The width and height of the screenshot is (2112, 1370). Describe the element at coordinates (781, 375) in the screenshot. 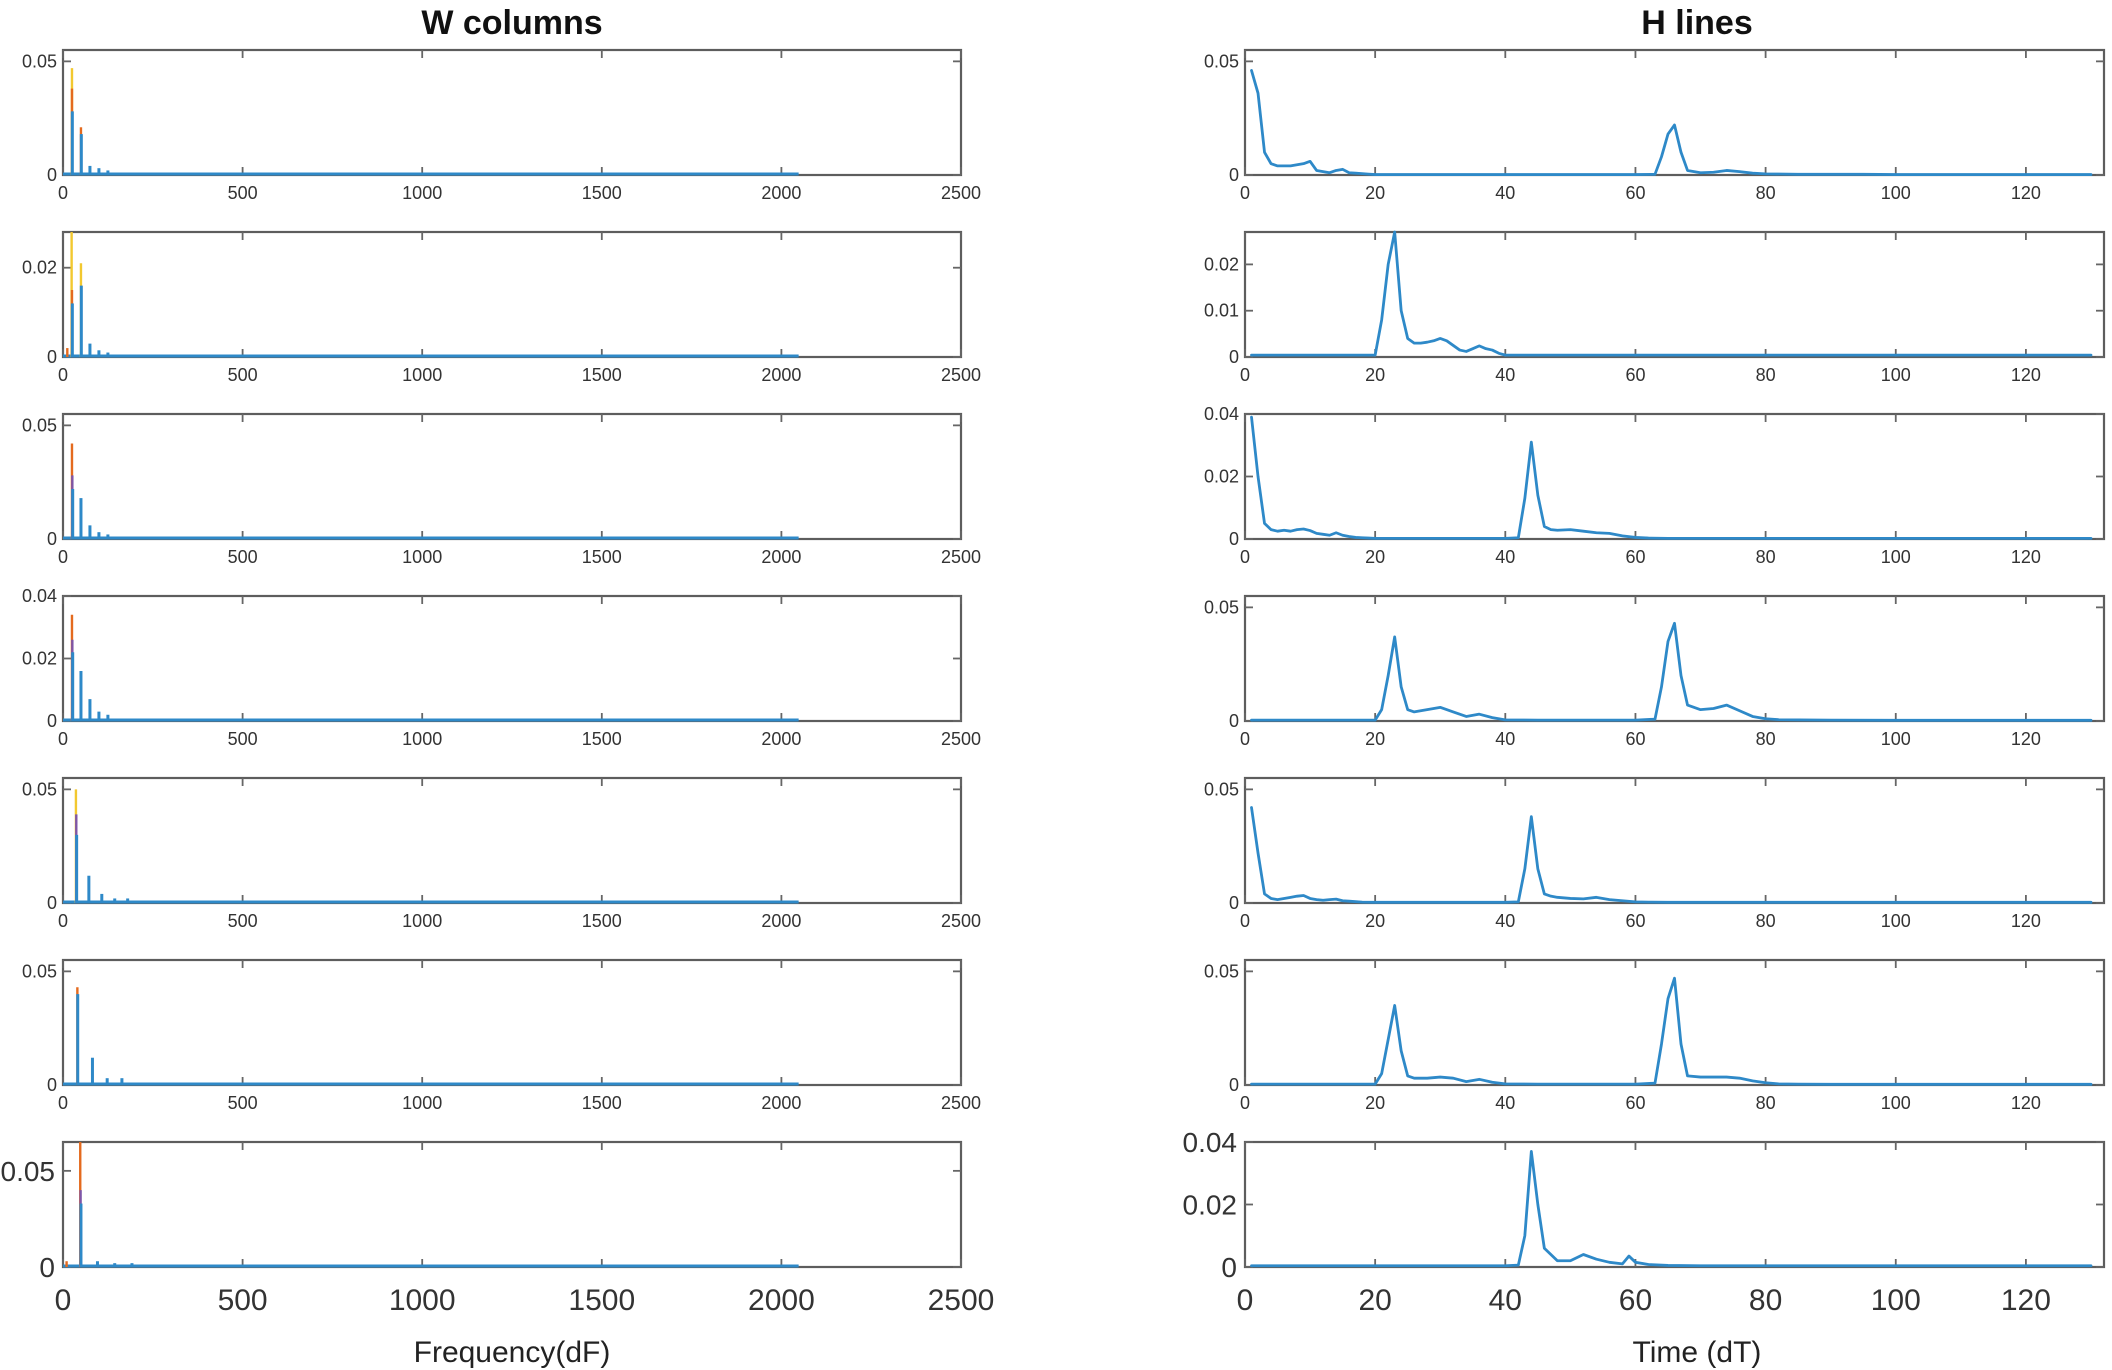

I see `w-x-tick-label-2-4: 2000` at that location.